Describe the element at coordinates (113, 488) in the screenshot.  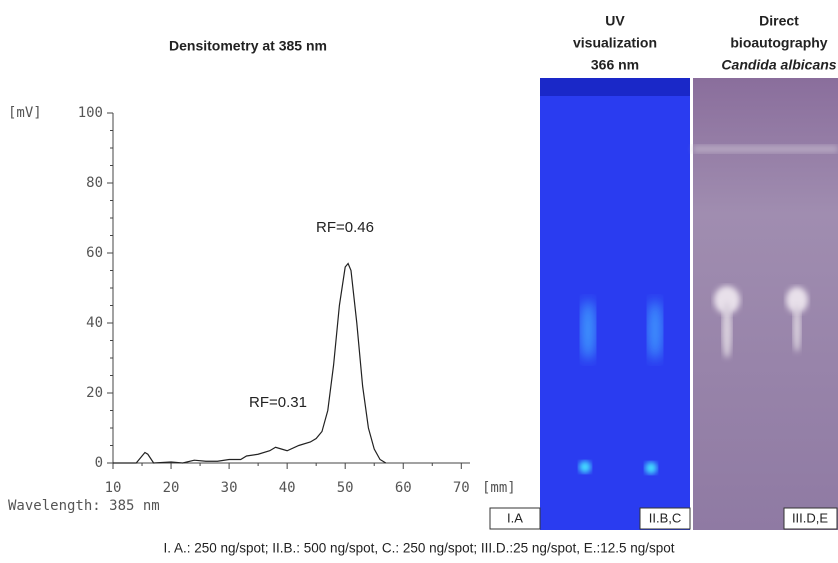
I see `x-tick-label: 10` at that location.